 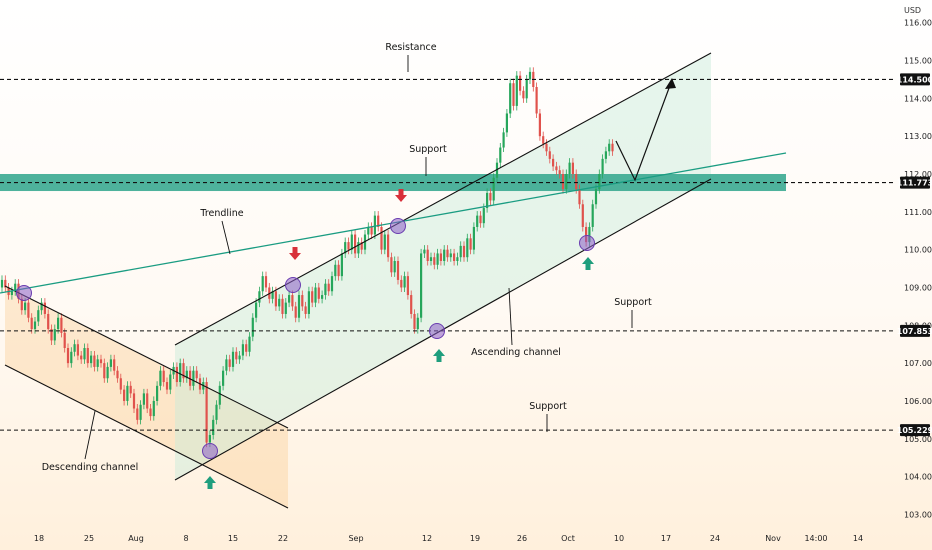 I want to click on x-tick-label: 25, so click(x=89, y=538).